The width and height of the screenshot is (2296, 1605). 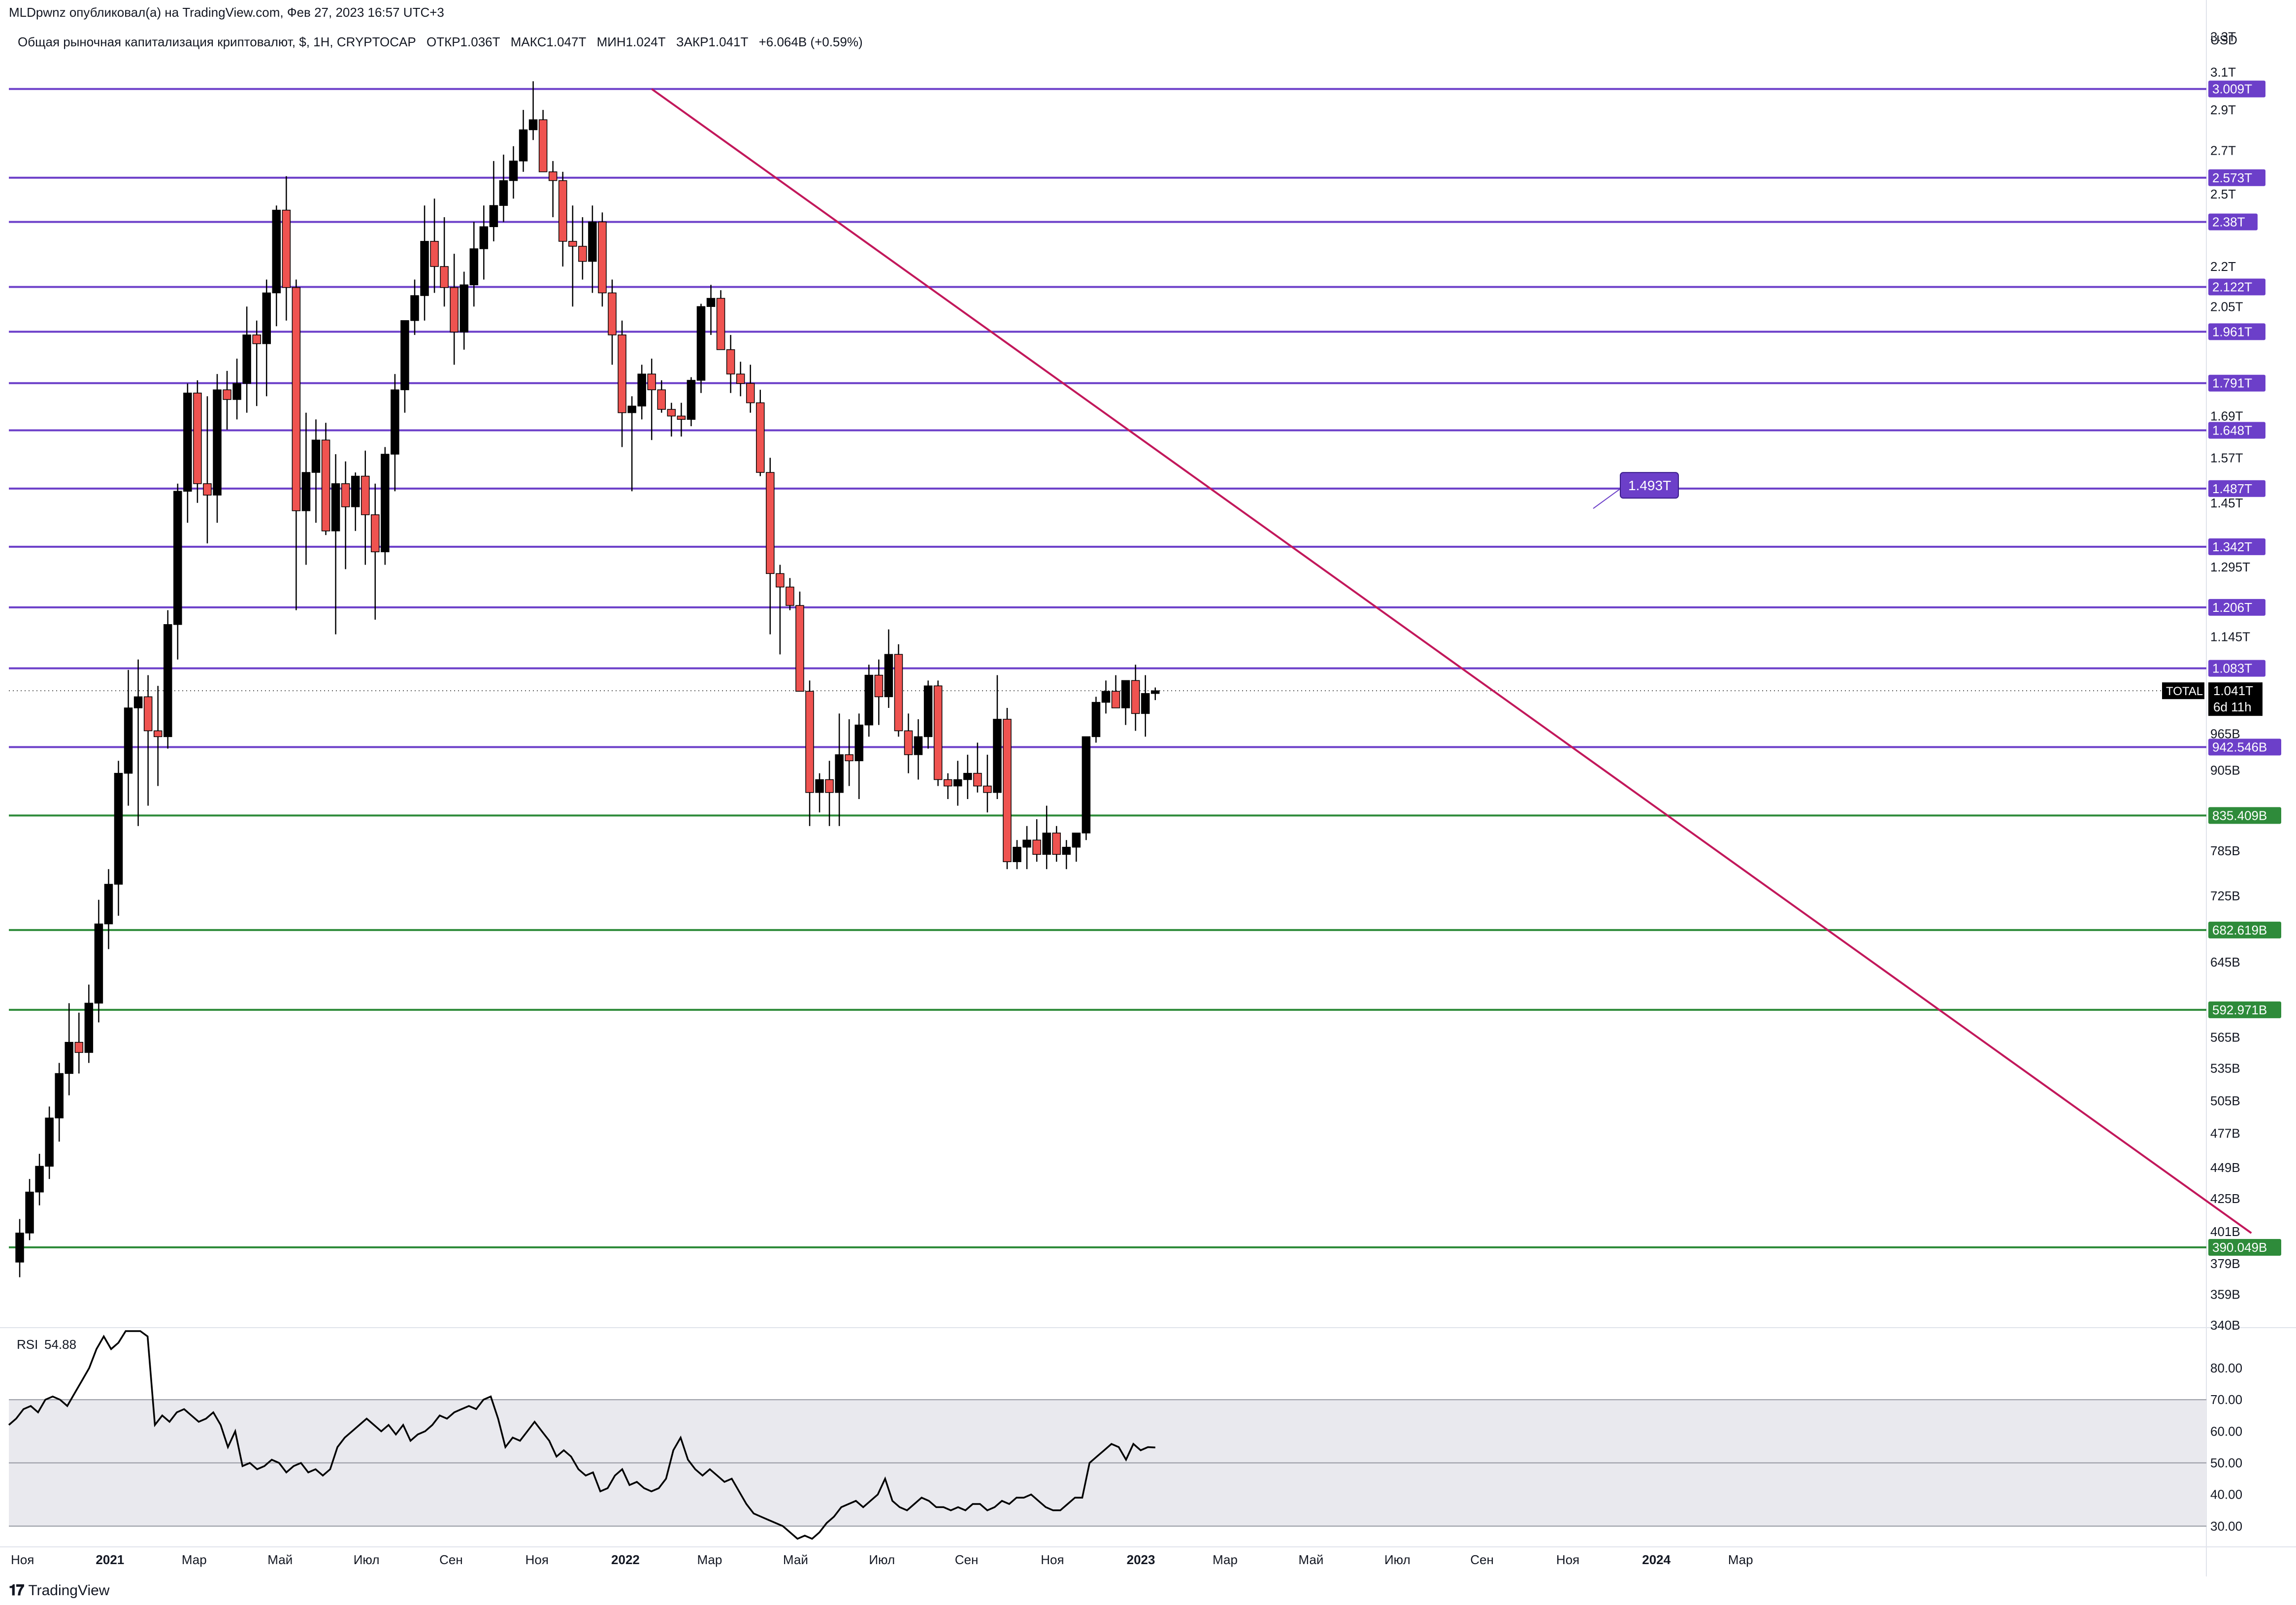 What do you see at coordinates (2225, 1068) in the screenshot?
I see `price-tick-label: 535B` at bounding box center [2225, 1068].